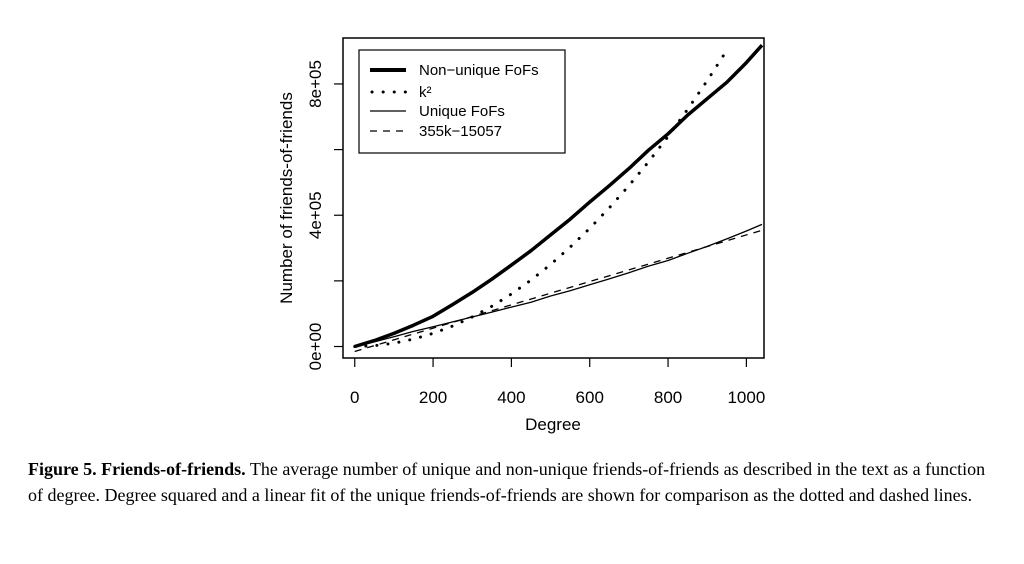 This screenshot has width=1024, height=564. I want to click on x-tick-label: 400, so click(511, 397).